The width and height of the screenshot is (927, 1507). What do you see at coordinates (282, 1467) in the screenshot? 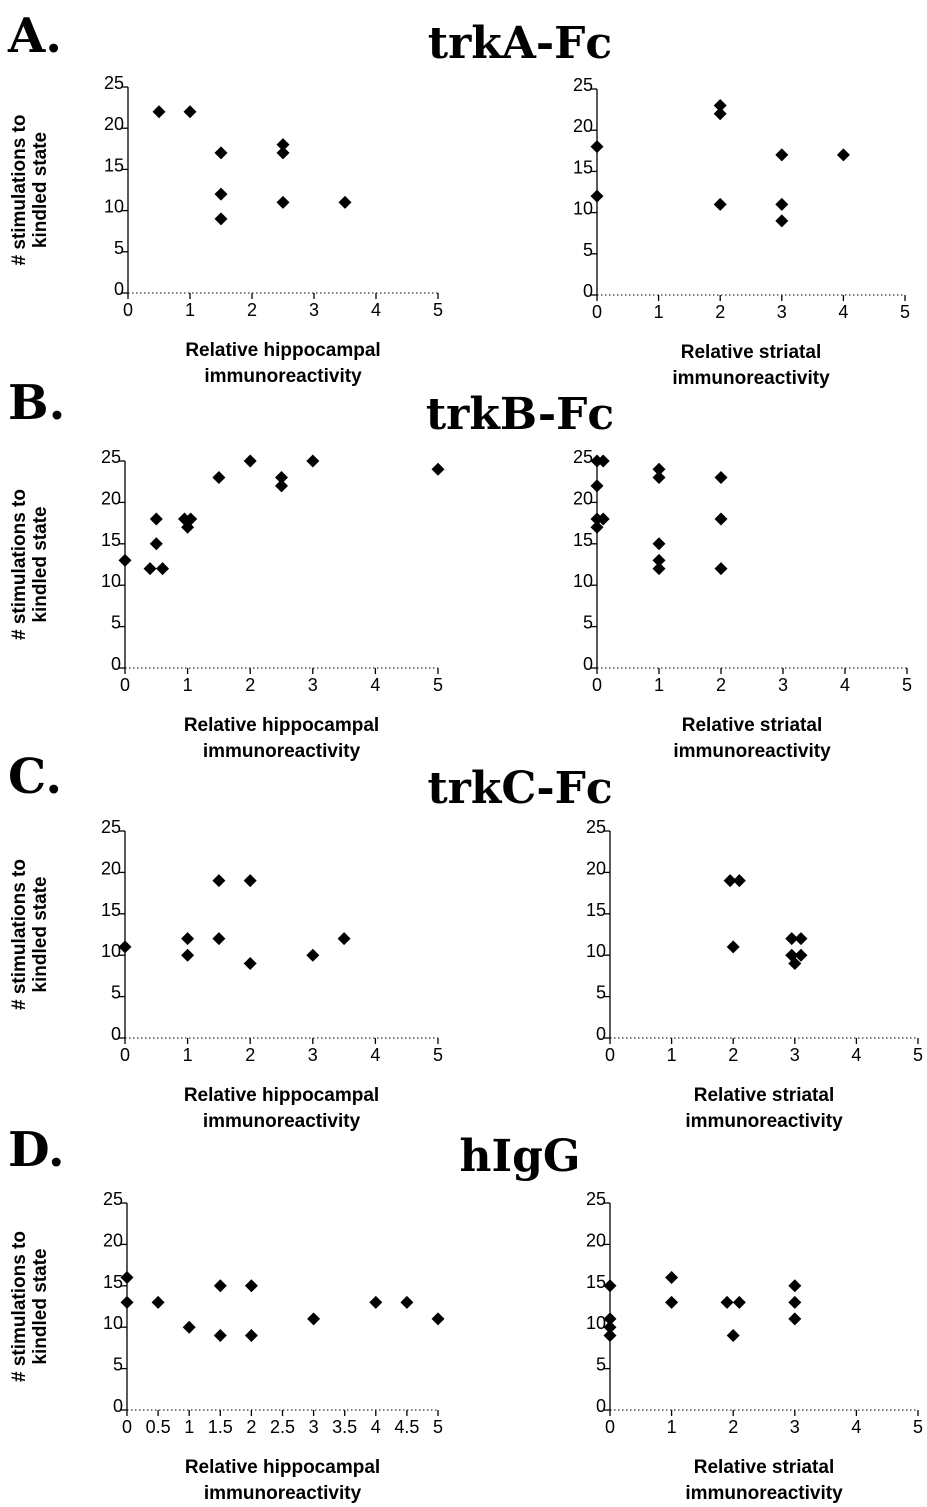
I see `x-axis-label: Relative hippocampal` at bounding box center [282, 1467].